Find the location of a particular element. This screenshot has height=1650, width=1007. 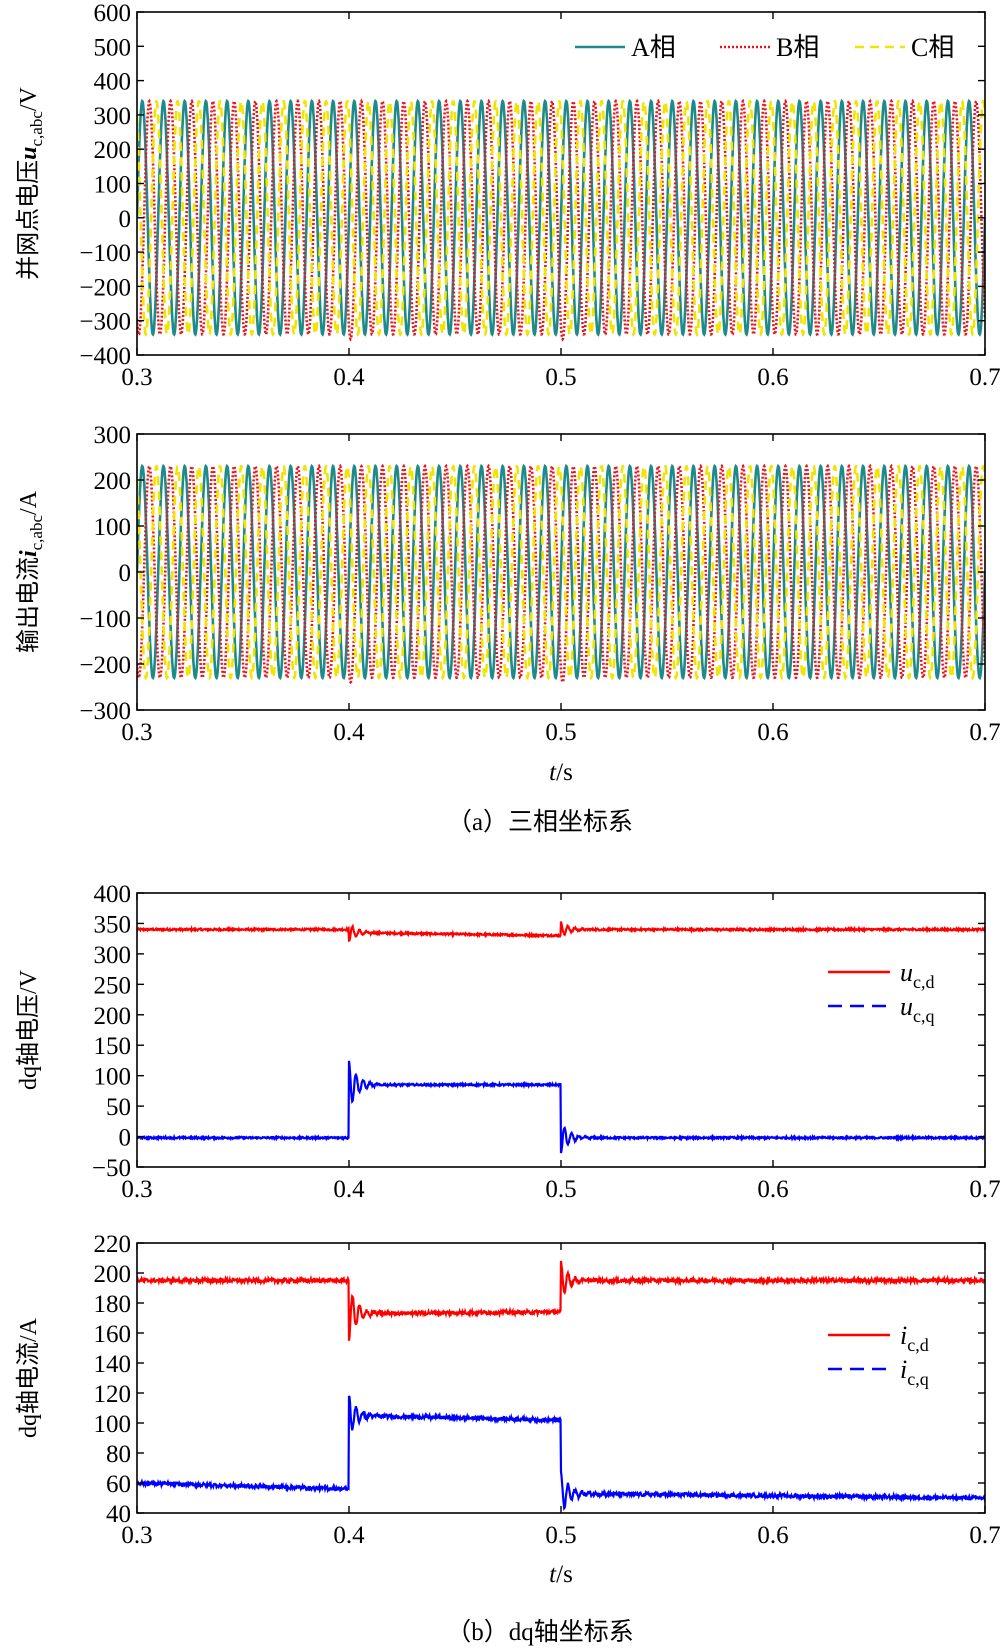

y-axis-label: 输出电流ic,abc/A is located at coordinates (30, 571).